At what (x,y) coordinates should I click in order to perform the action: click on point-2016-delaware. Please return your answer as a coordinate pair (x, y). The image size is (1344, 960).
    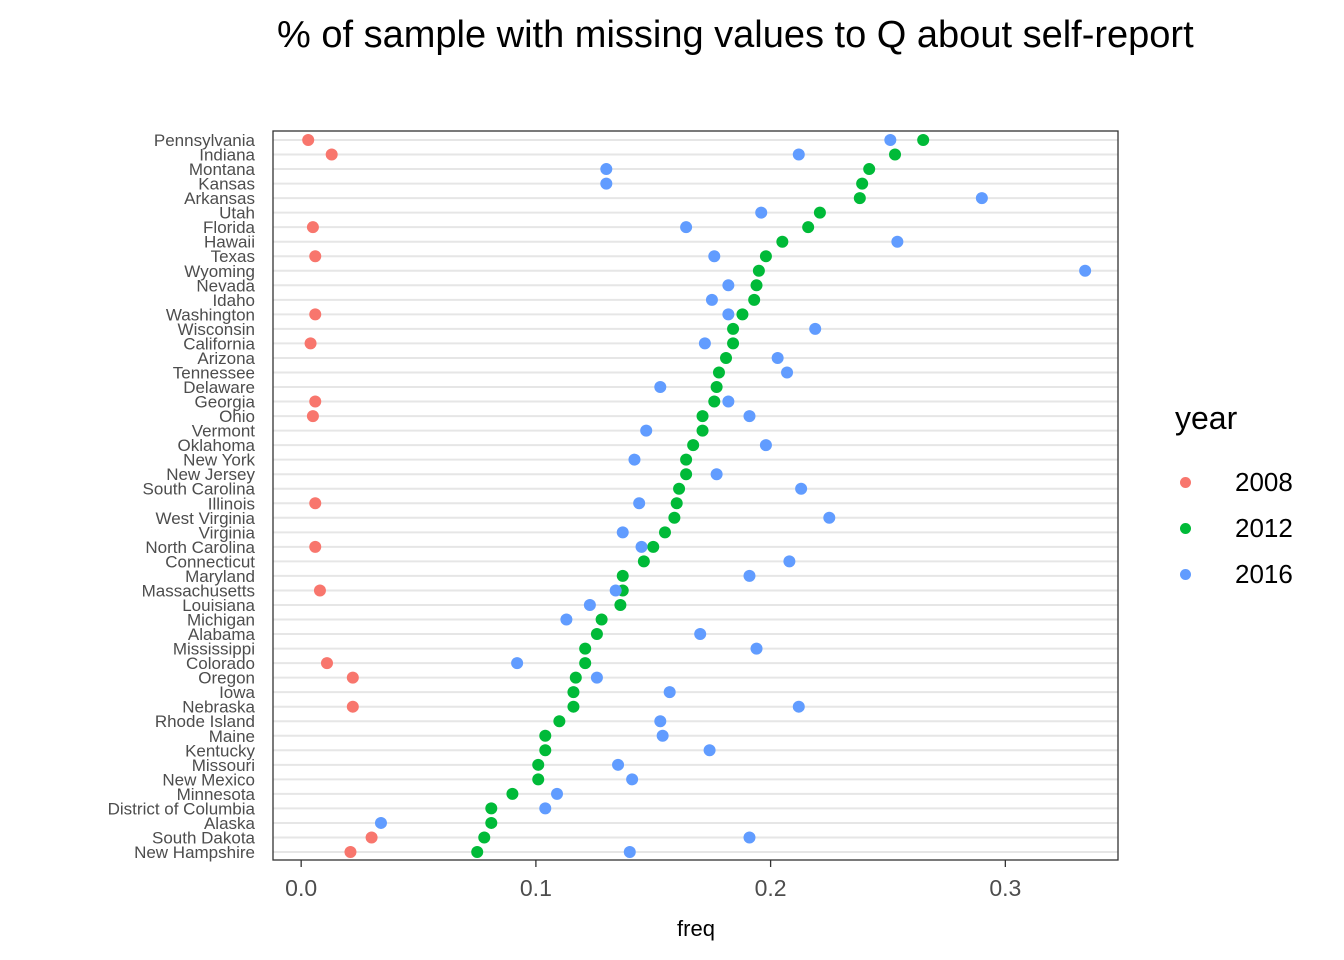
    Looking at the image, I should click on (660, 387).